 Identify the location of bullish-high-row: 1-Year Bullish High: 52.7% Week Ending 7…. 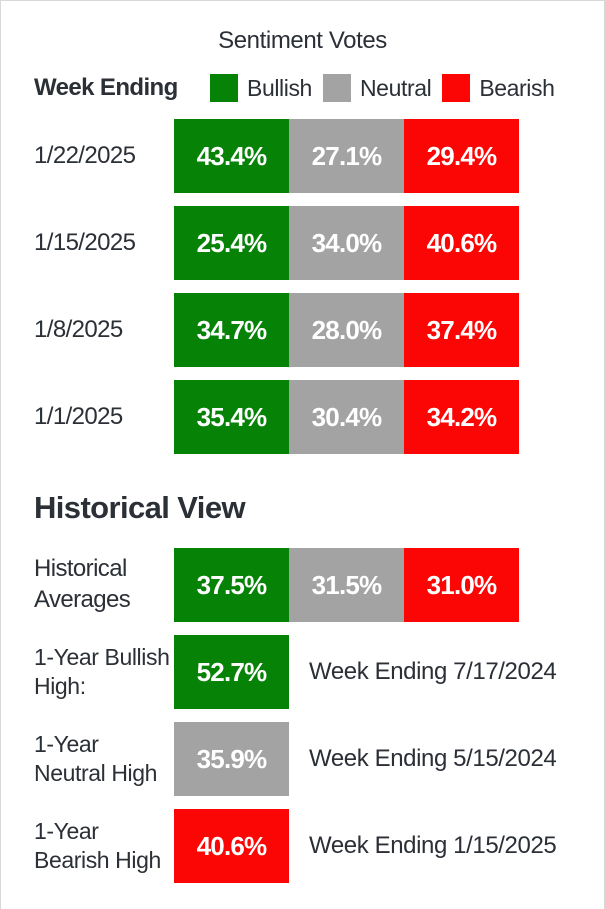
(319, 672).